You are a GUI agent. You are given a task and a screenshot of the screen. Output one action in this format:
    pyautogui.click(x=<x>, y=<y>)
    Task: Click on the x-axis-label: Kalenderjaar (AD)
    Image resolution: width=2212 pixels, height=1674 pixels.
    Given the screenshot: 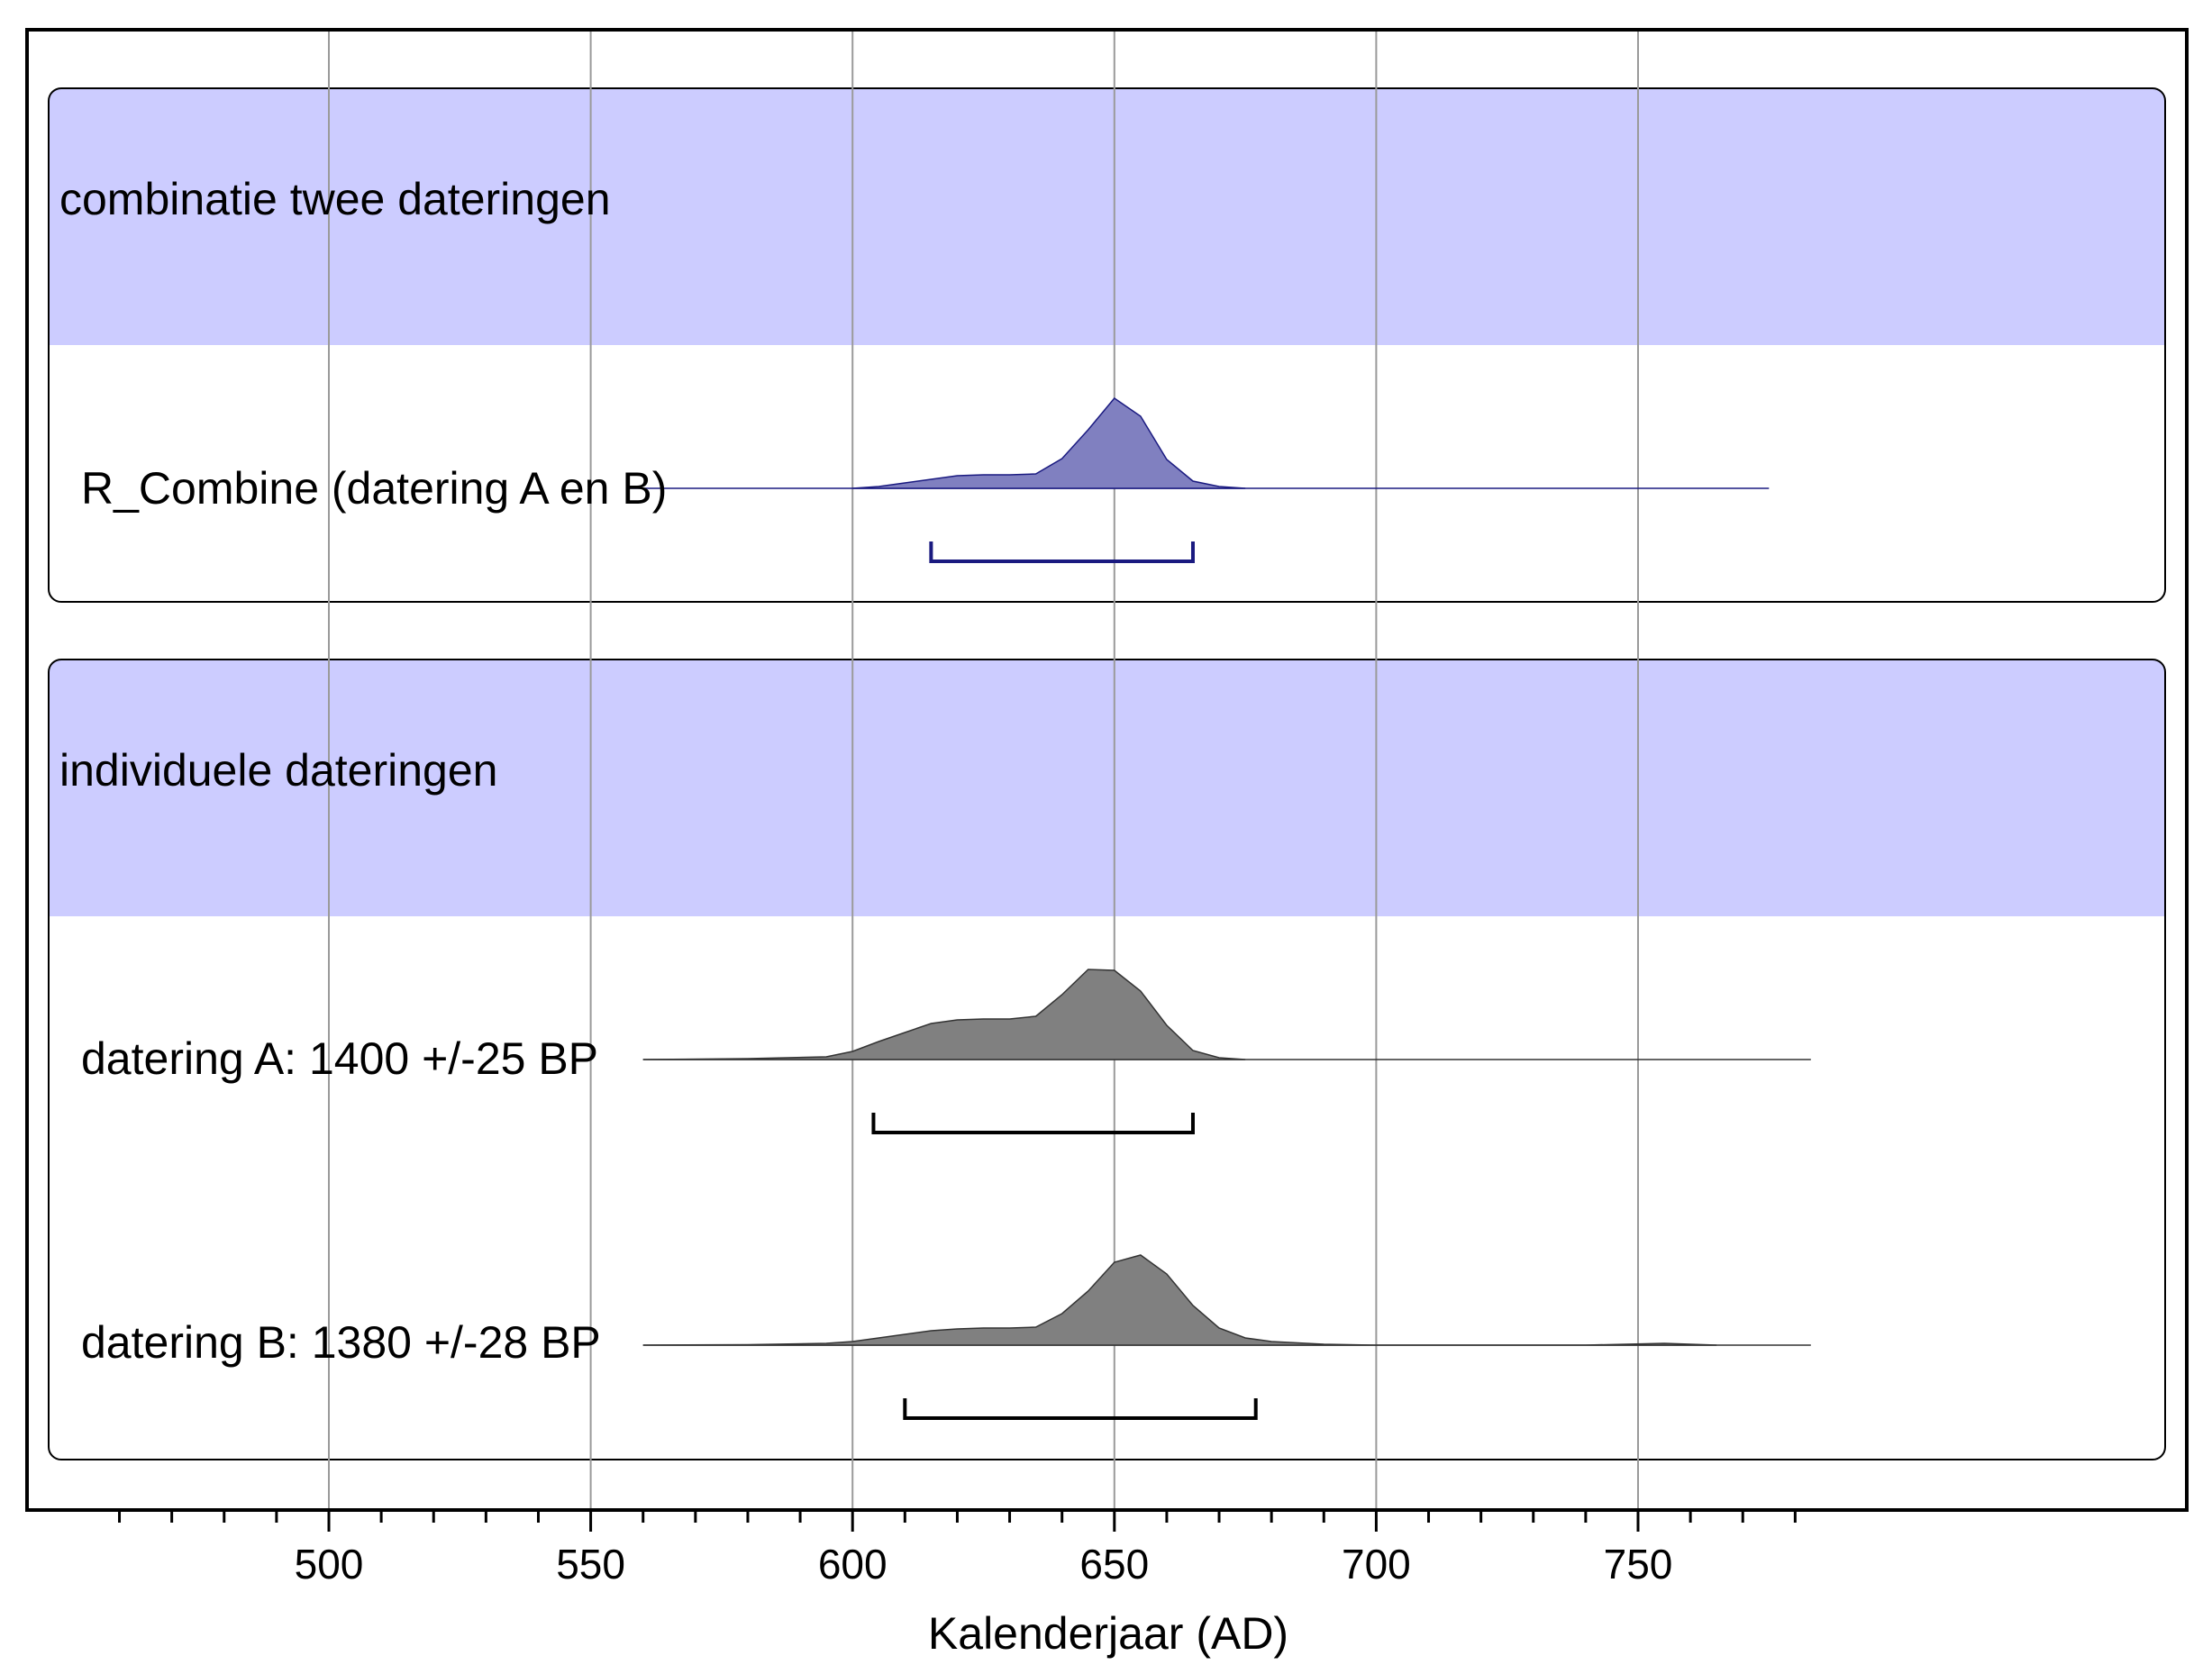 What is the action you would take?
    pyautogui.click(x=1108, y=1633)
    